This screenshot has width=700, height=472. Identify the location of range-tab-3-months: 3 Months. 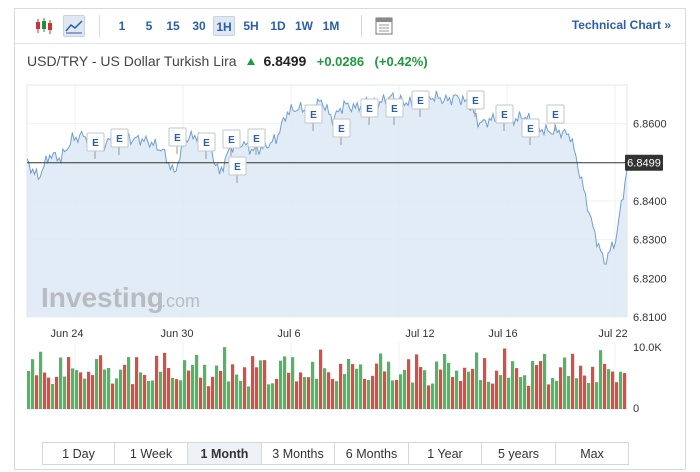
(298, 453).